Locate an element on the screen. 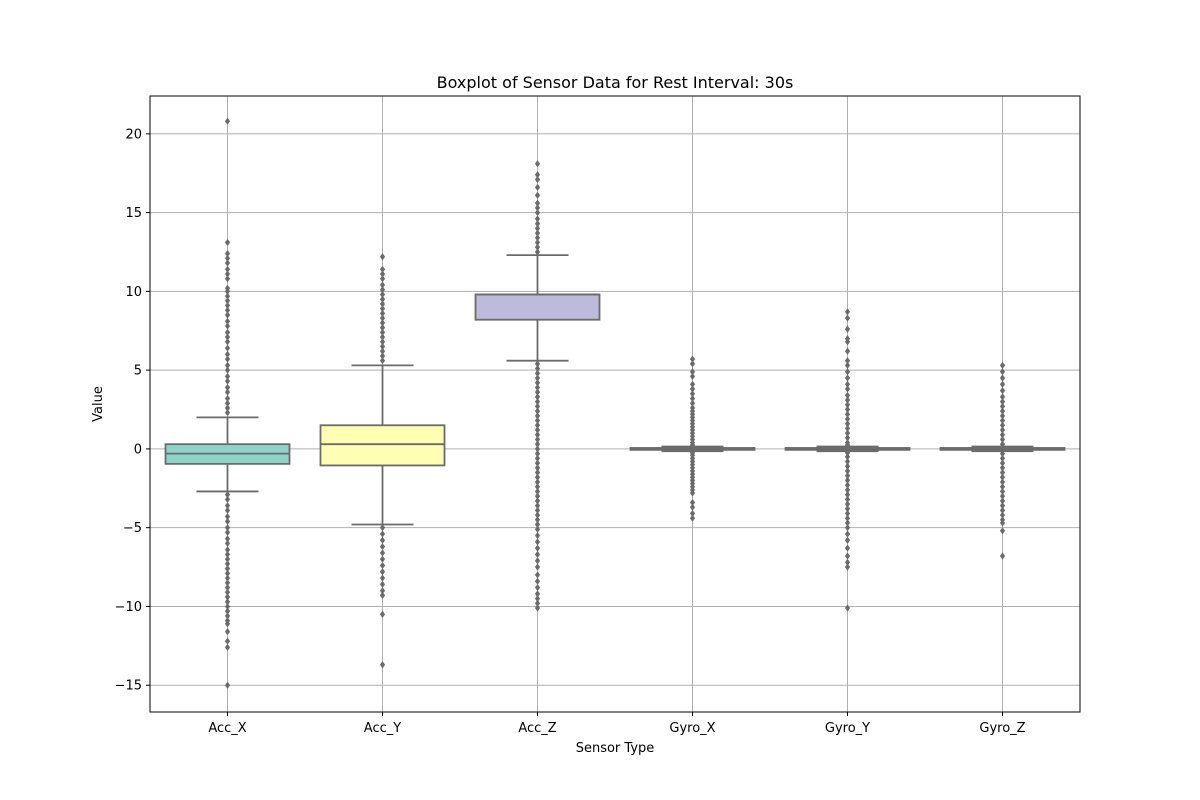  box-gyro-y is located at coordinates (847, 460).